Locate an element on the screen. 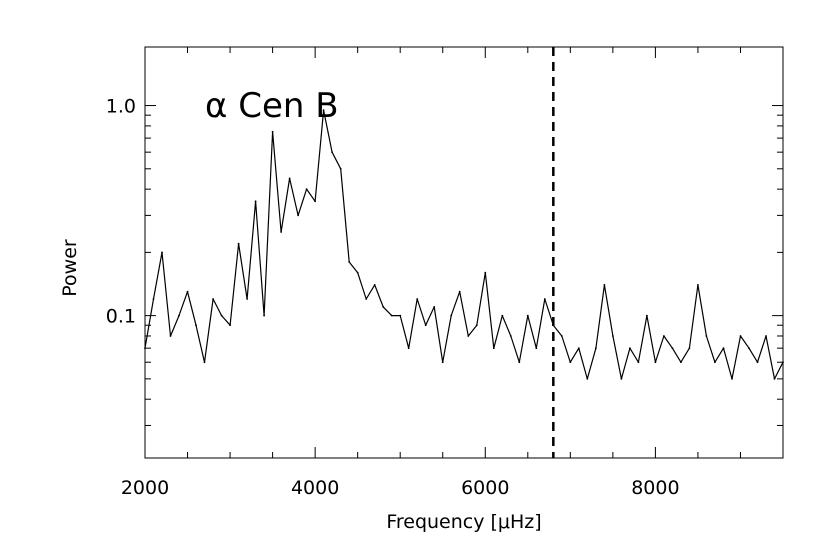  chart-annotation: α Cen B is located at coordinates (272, 106).